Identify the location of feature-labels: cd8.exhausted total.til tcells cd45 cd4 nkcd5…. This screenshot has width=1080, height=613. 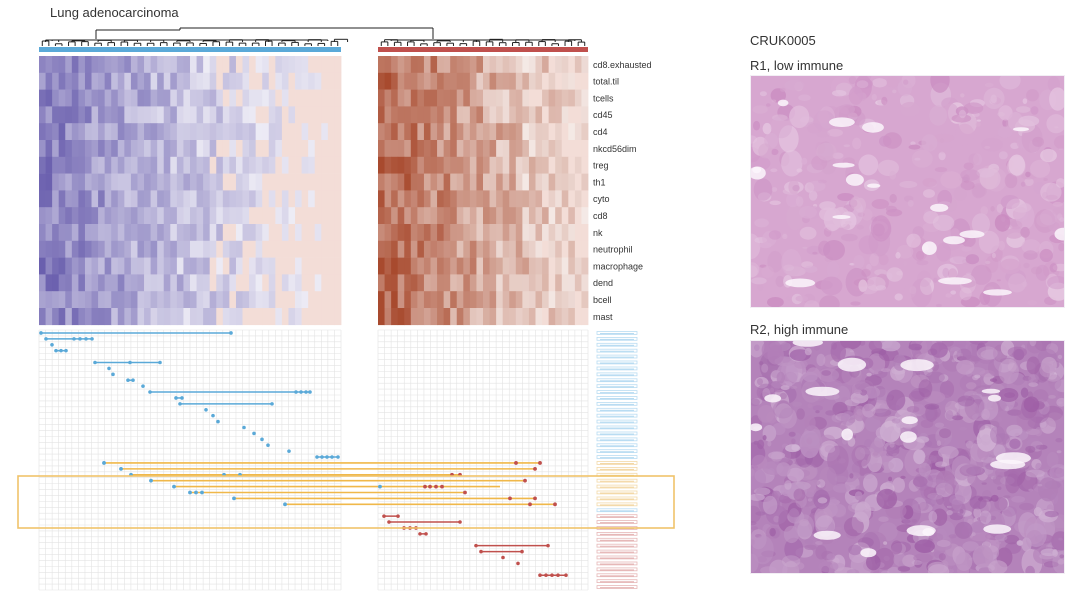
(622, 191).